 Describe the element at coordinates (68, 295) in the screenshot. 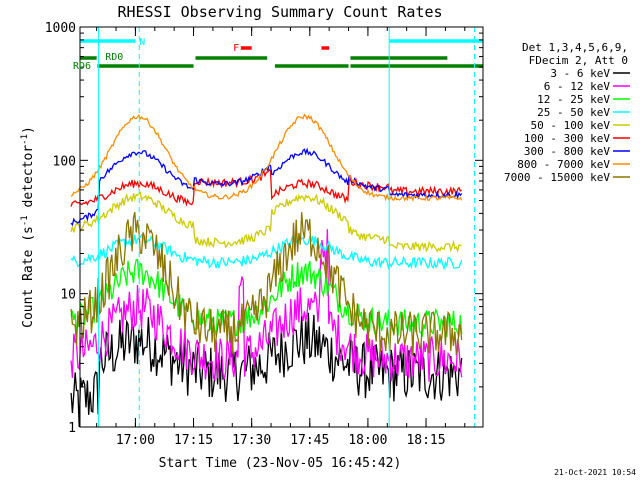

I see `y-tick-label: 10` at that location.